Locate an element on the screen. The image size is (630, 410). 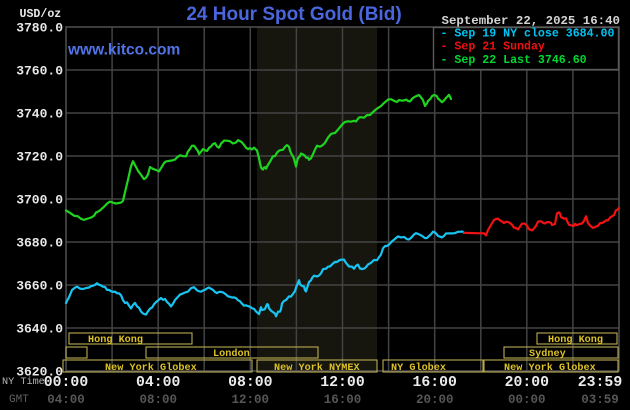
svg-text: NY Globex is located at coordinates (418, 368).